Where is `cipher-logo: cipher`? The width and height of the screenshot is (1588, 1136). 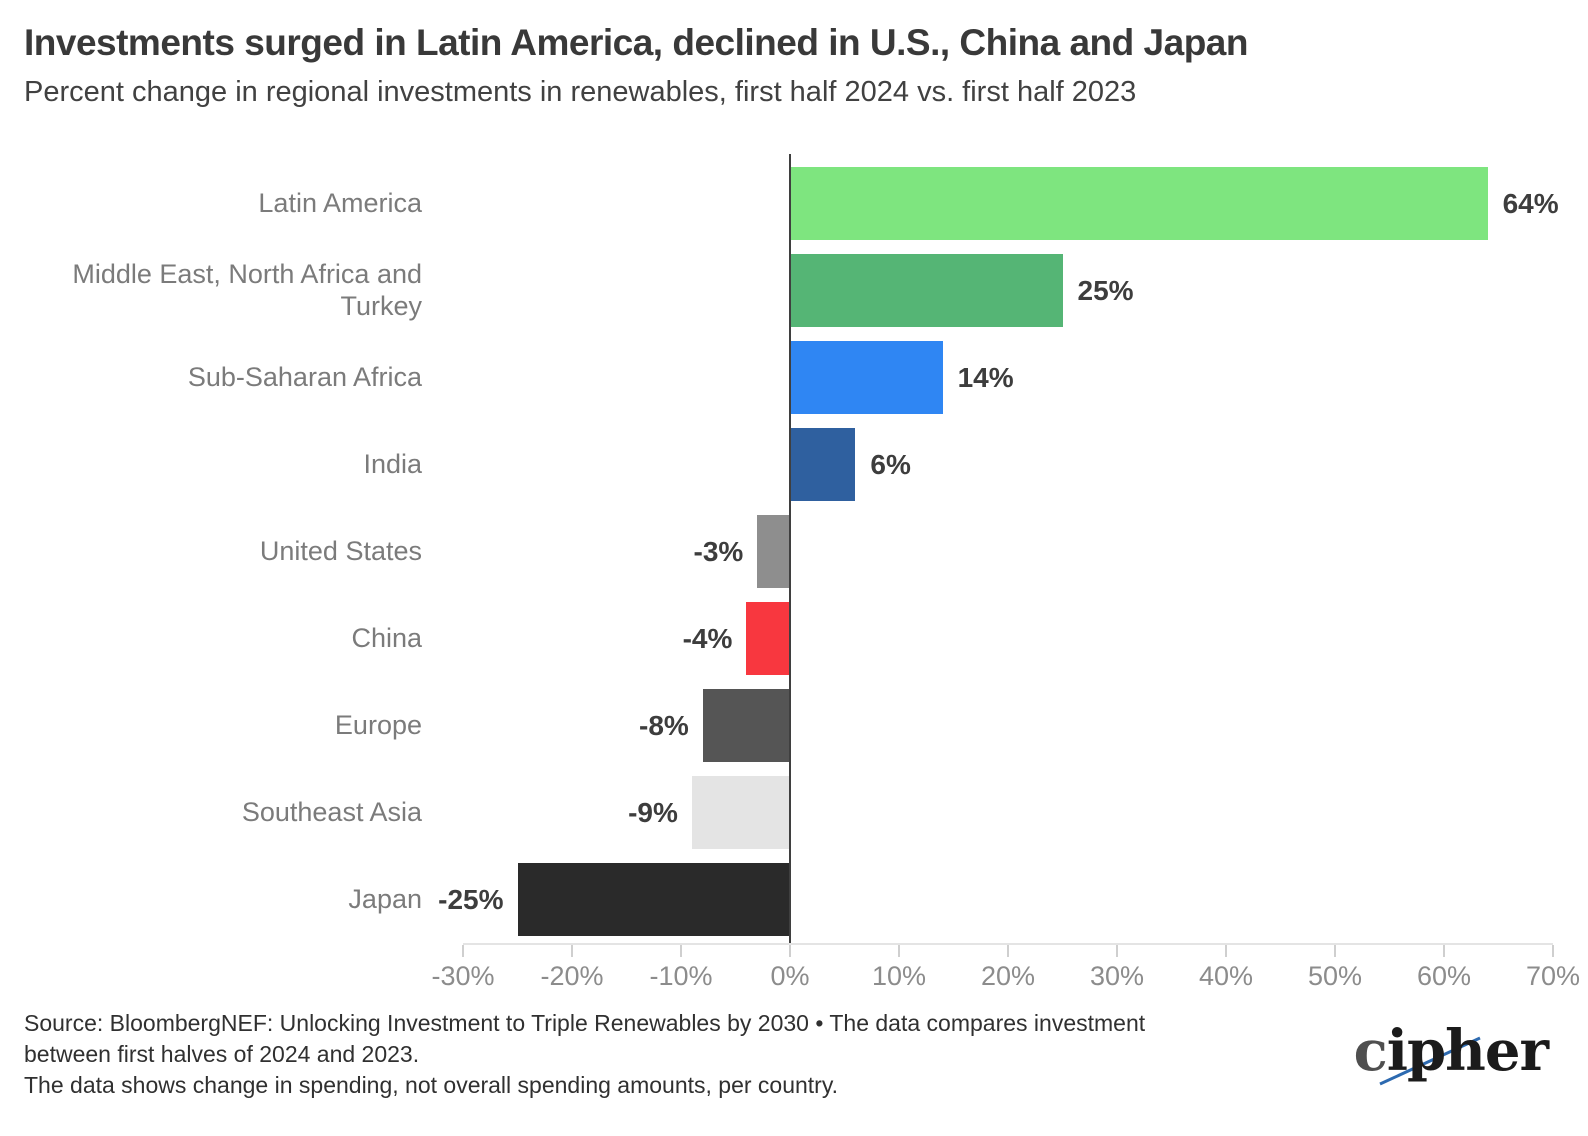 cipher-logo: cipher is located at coordinates (1451, 1054).